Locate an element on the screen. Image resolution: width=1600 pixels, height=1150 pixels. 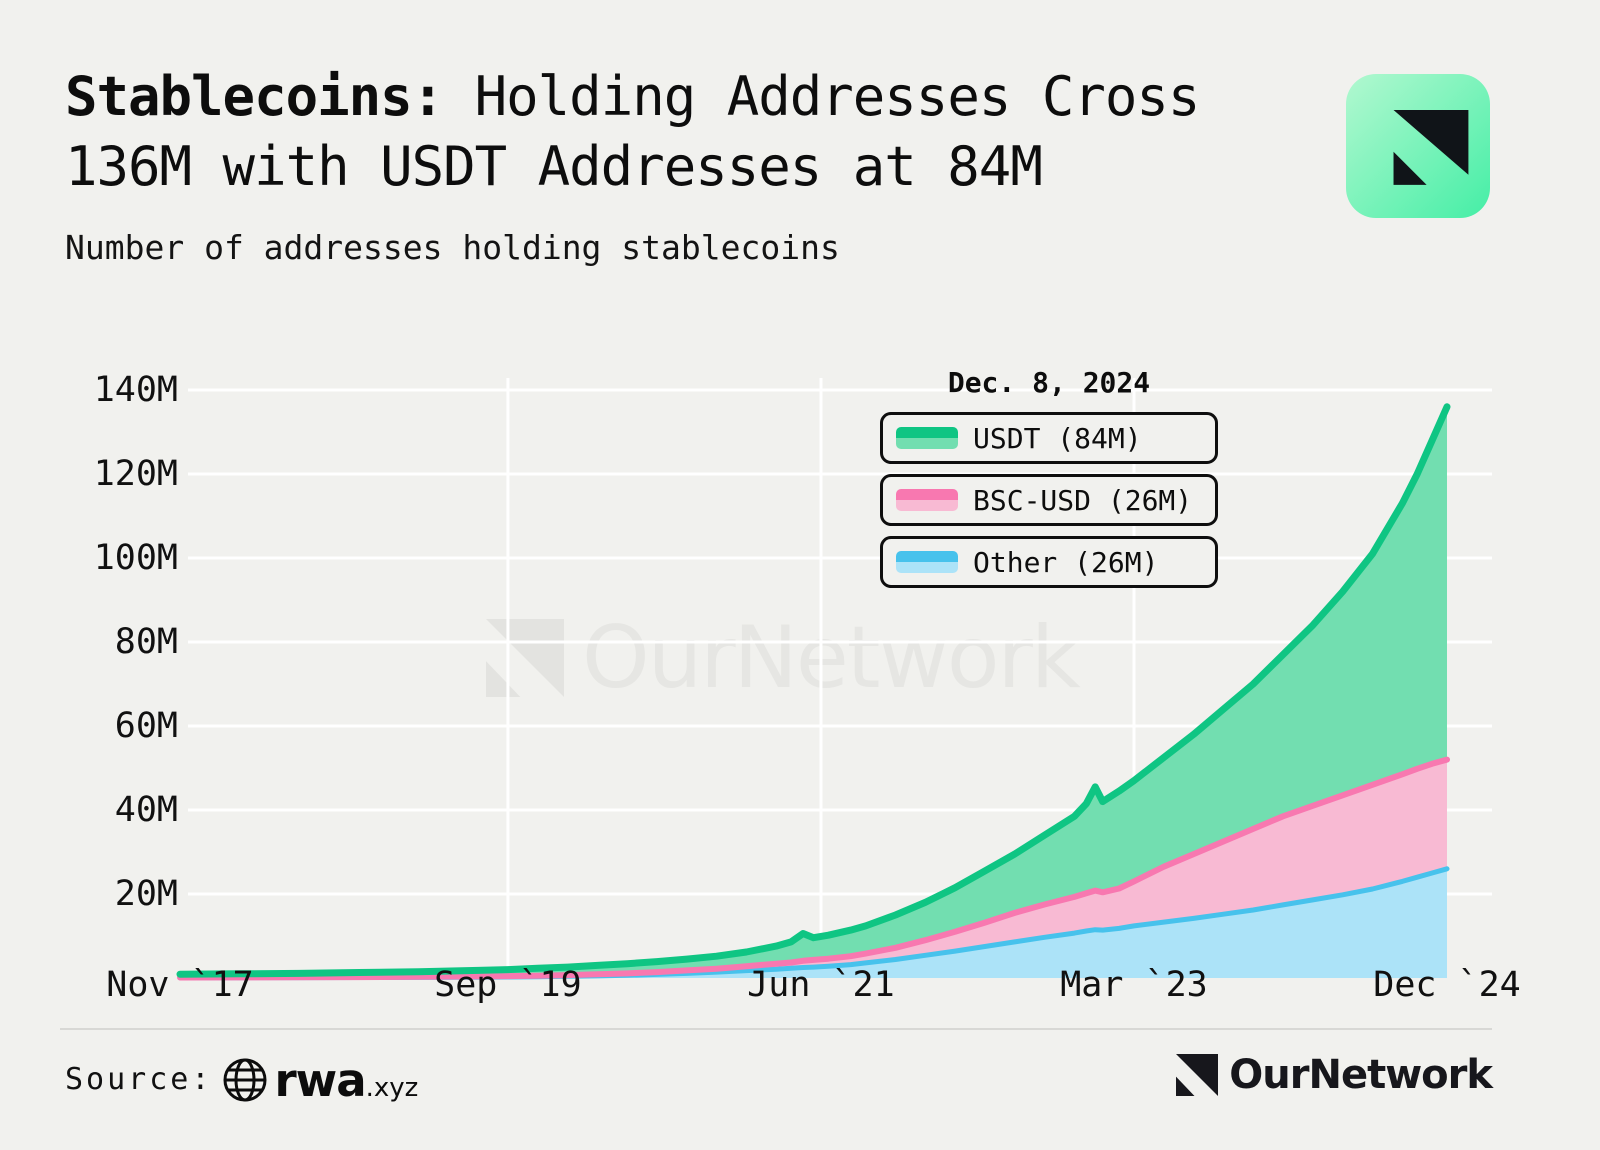
y-axis-tick-label: 80M is located at coordinates (146, 642).